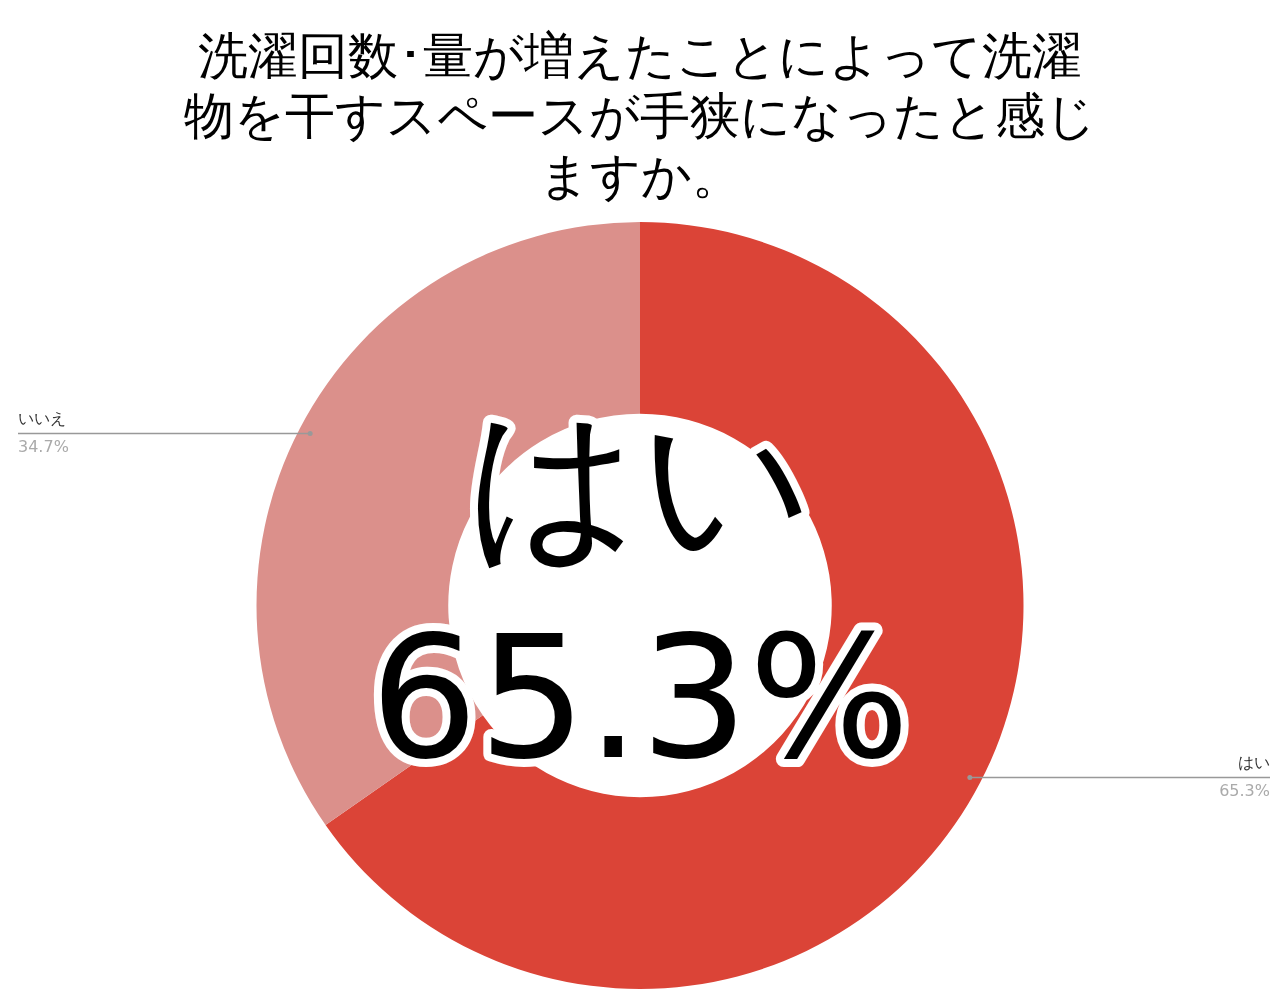 Image resolution: width=1280 pixels, height=999 pixels. Describe the element at coordinates (640, 115) in the screenshot. I see `chart-title: 洗濯回数･量が増えたことによって洗濯物を干すスペースが手狭になったと感じますか。` at that location.